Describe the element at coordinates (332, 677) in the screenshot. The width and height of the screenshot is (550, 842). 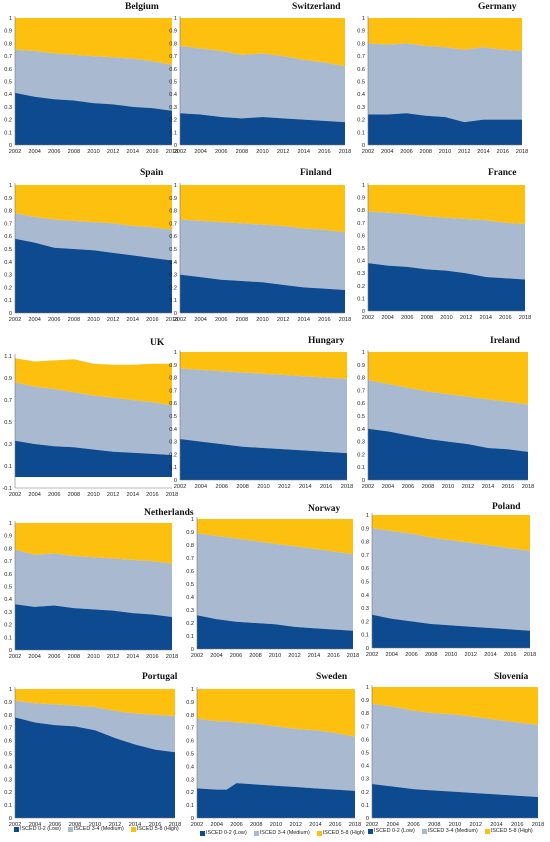
I see `chart-title: Sweden` at that location.